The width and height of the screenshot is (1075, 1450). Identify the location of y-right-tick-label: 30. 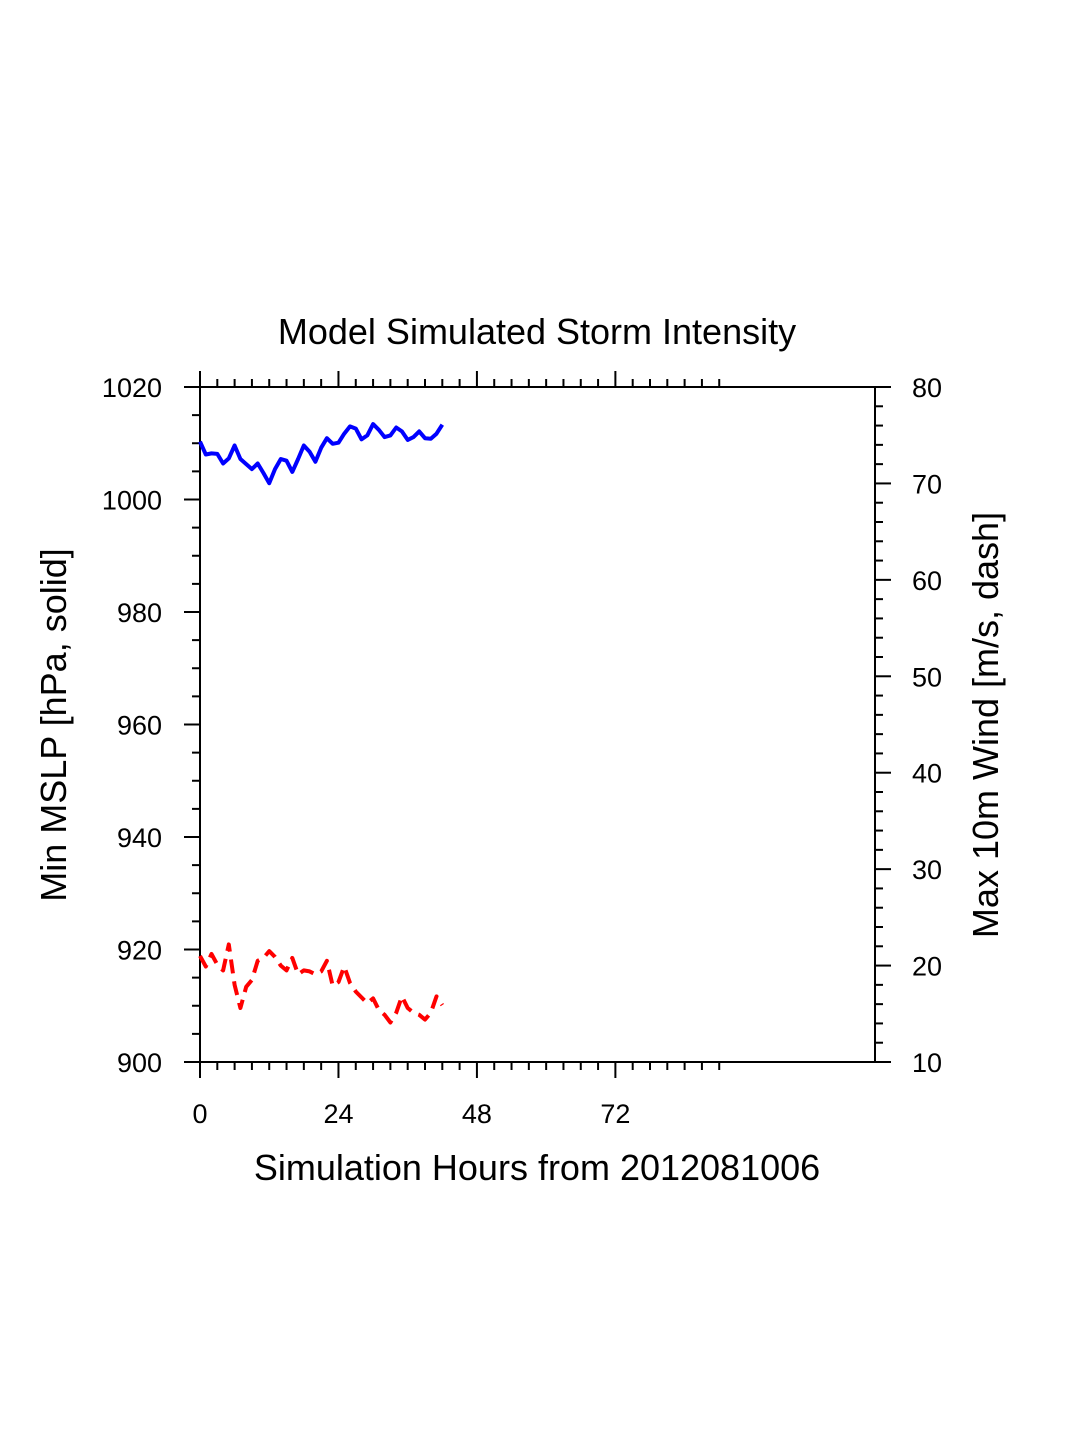
(927, 870).